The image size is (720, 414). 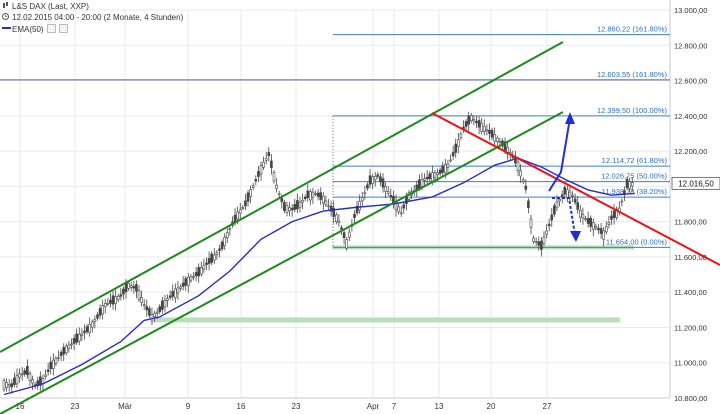 What do you see at coordinates (690, 45) in the screenshot?
I see `y-tick-label: 12.800,00` at bounding box center [690, 45].